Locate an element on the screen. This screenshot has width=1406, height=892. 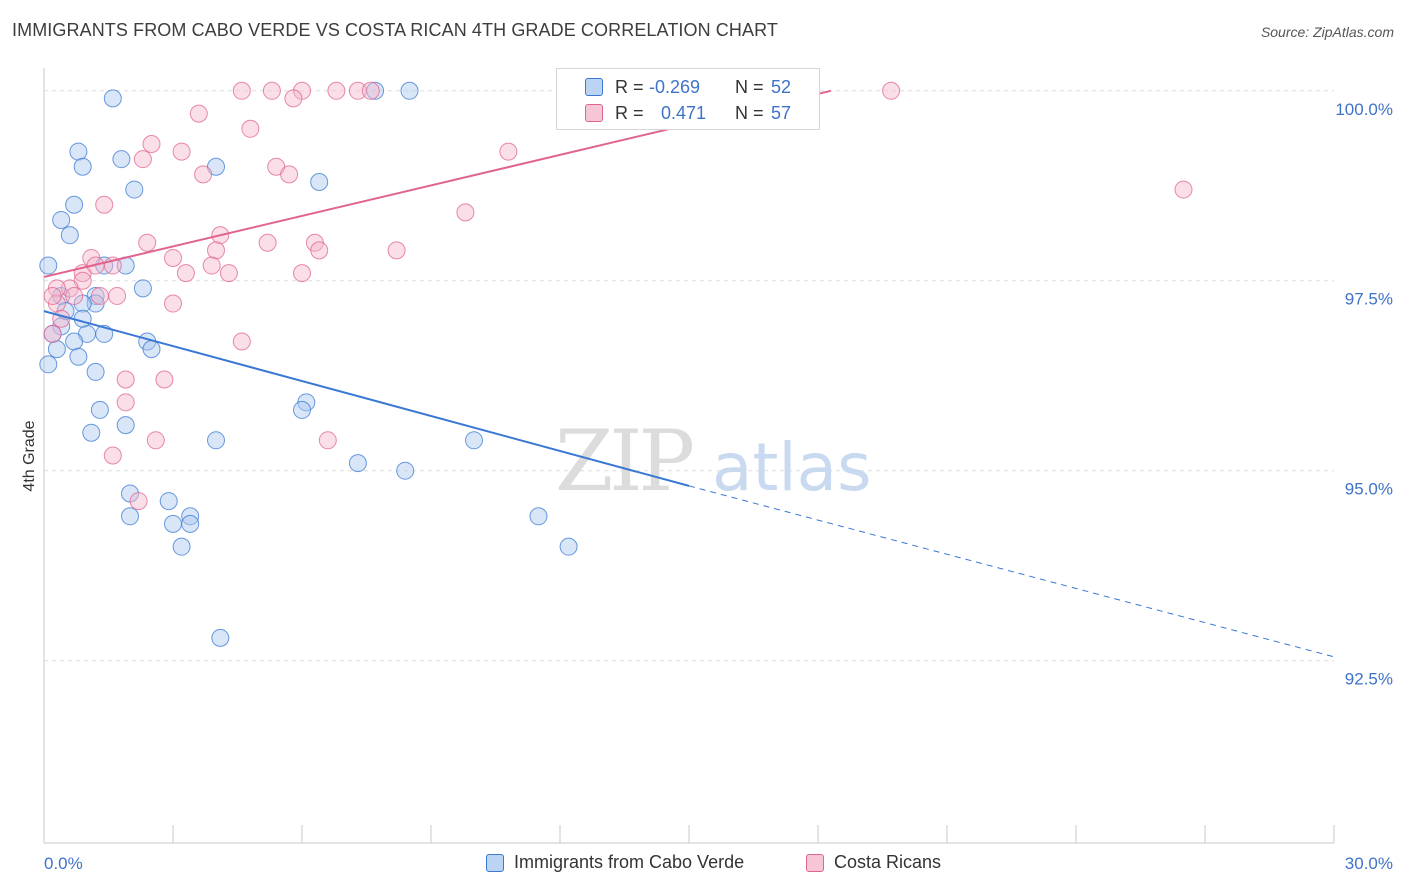
stats-n-value: 57 is located at coordinates (781, 112).